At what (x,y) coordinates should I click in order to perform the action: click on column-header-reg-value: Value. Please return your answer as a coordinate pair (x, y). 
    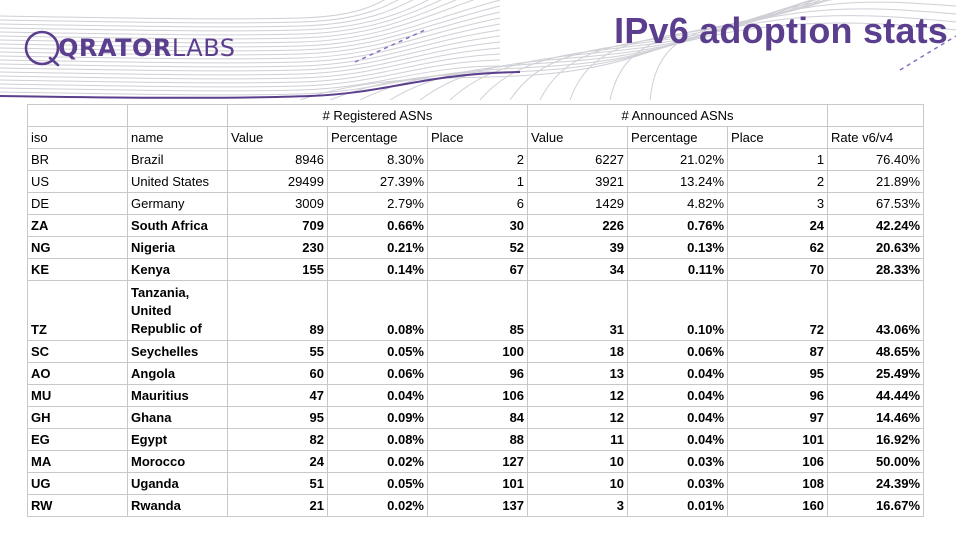
    Looking at the image, I should click on (277, 137).